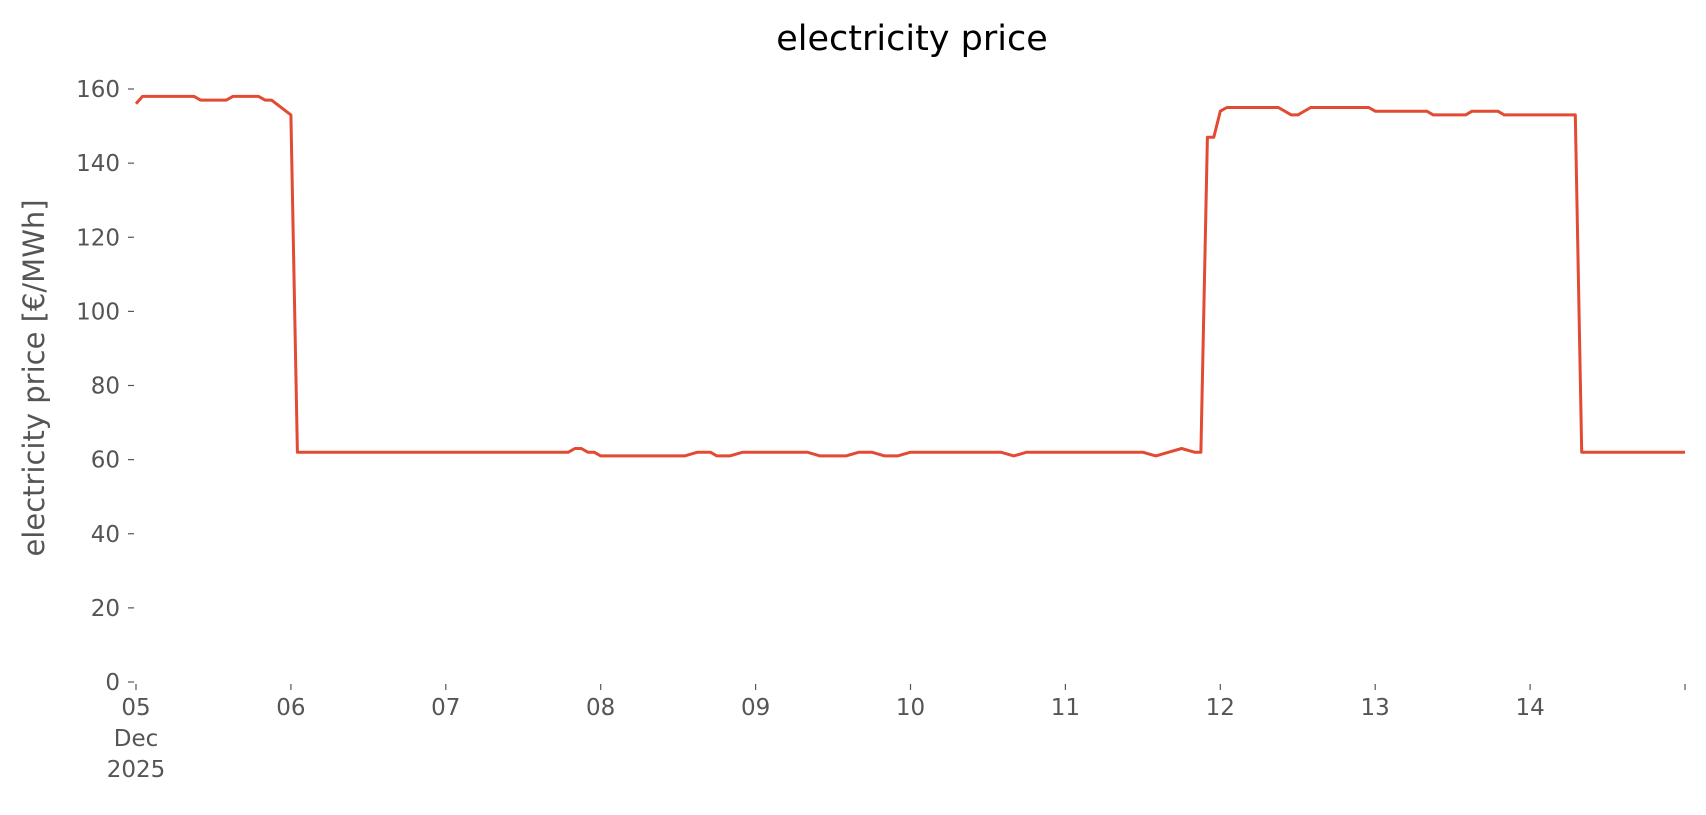 The width and height of the screenshot is (1706, 815). What do you see at coordinates (896, 733) in the screenshot?
I see `x-axis-ticks: 05 Dec 2025 06 07 08 09 10 11 12 13 14` at bounding box center [896, 733].